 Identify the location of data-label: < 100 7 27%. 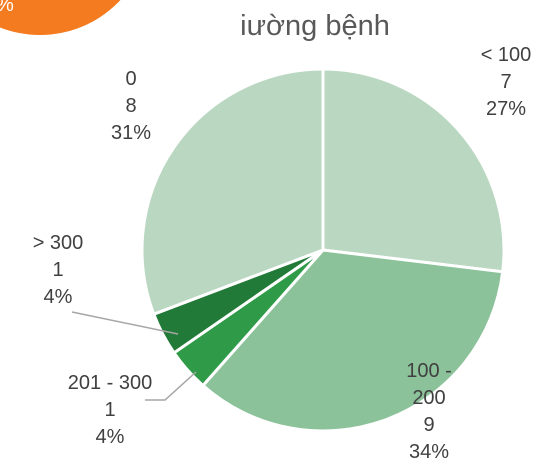
(502, 82).